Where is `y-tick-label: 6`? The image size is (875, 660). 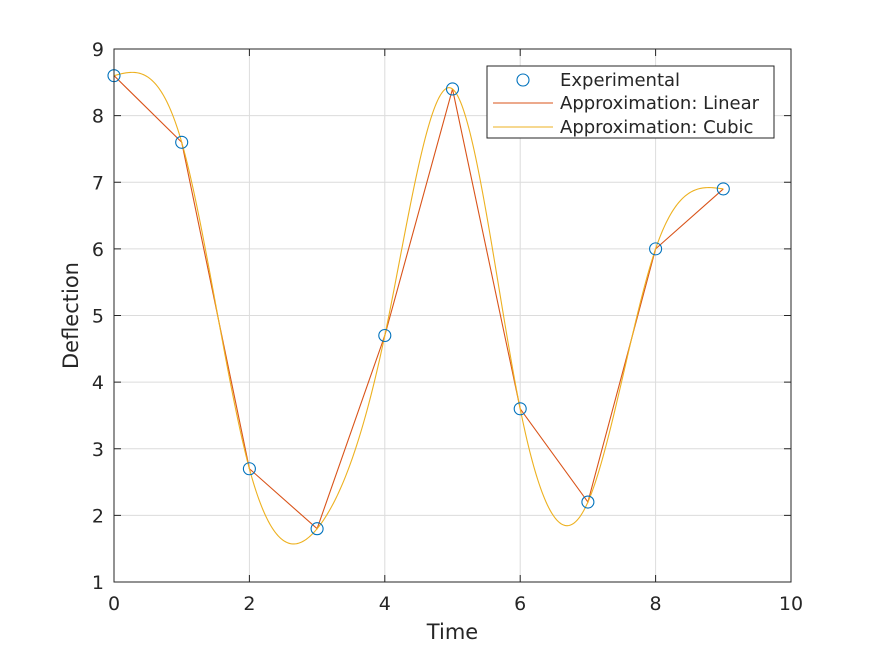
y-tick-label: 6 is located at coordinates (98, 250).